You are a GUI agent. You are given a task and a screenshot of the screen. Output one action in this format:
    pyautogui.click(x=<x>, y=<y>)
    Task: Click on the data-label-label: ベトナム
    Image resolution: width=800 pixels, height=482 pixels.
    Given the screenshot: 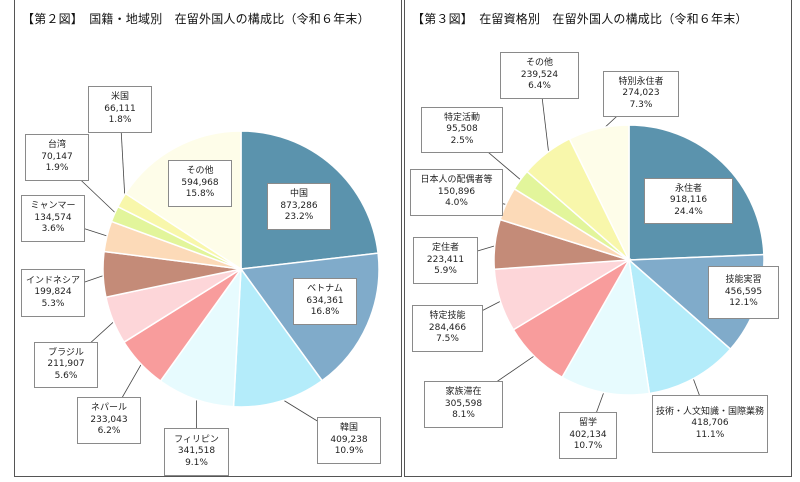 What is the action you would take?
    pyautogui.click(x=325, y=289)
    